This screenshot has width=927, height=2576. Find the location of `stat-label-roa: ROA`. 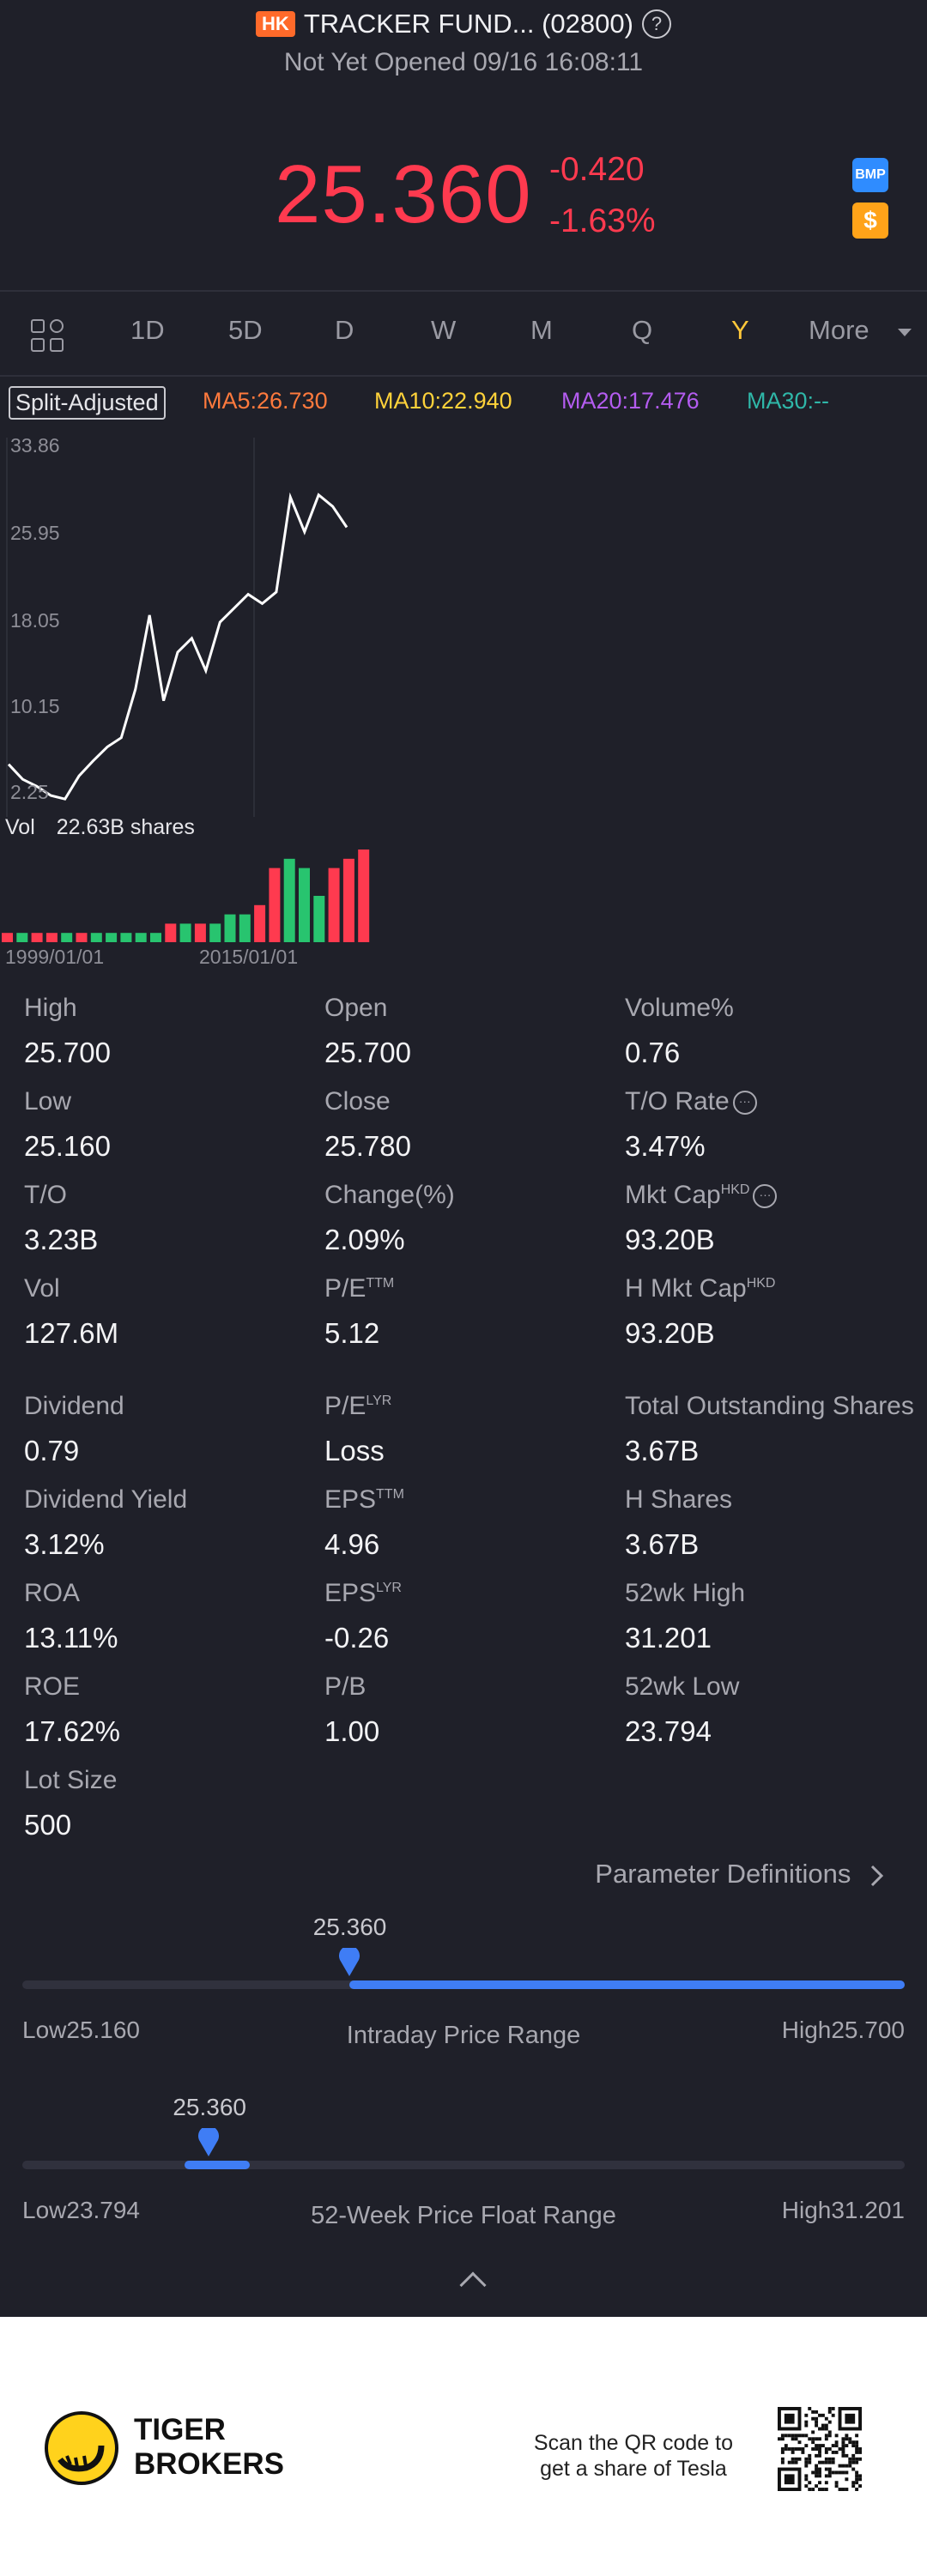

stat-label-roa: ROA is located at coordinates (52, 1593).